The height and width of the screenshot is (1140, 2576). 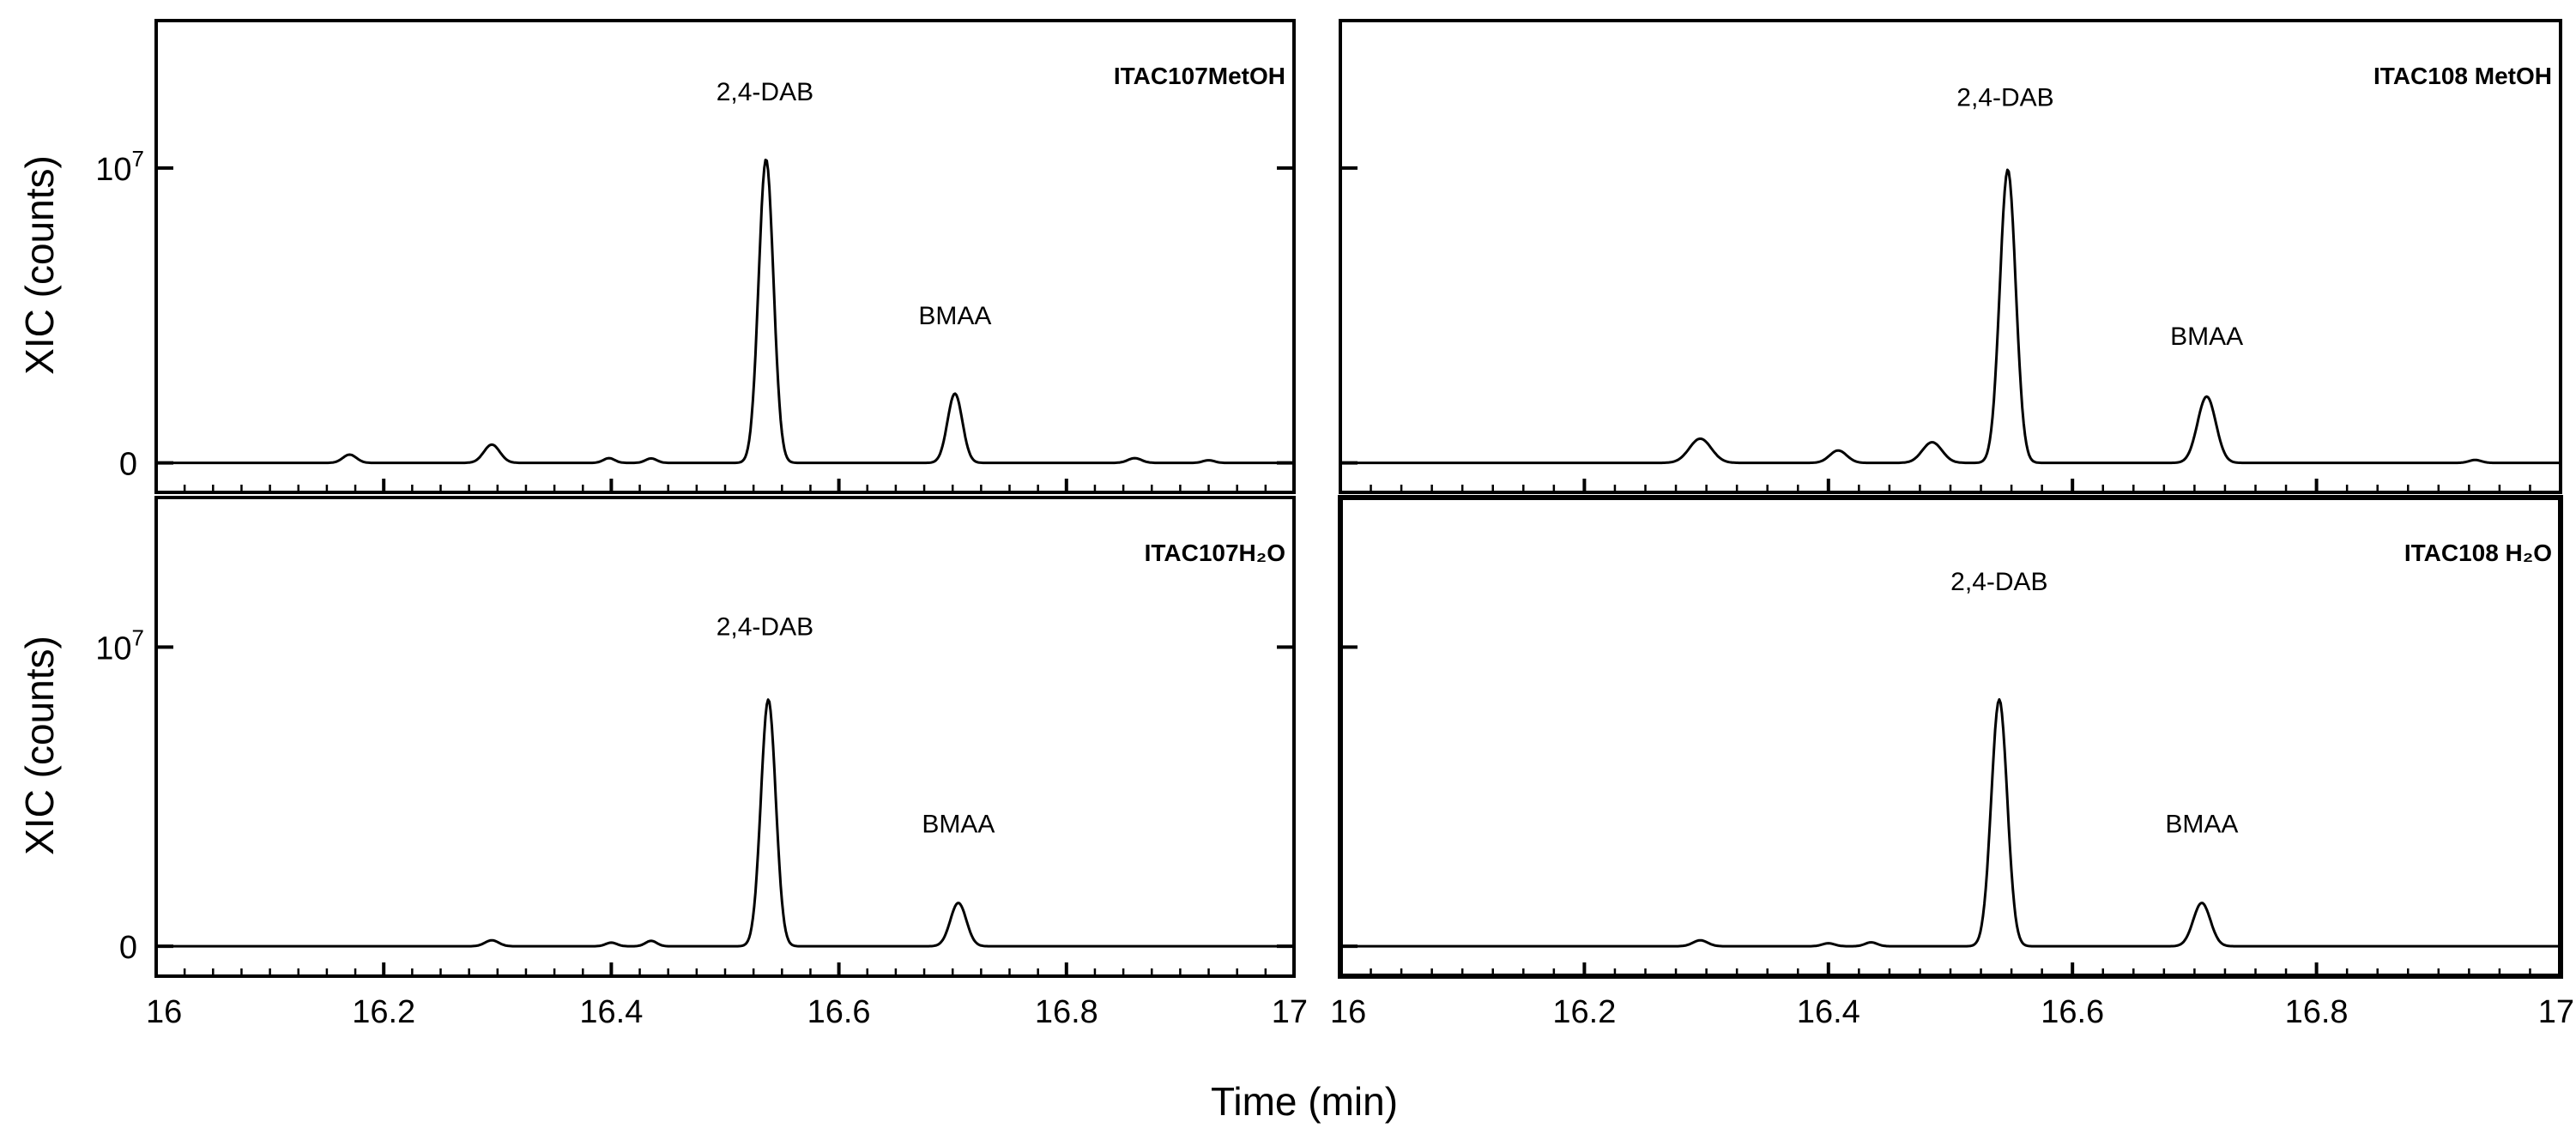 What do you see at coordinates (2478, 553) in the screenshot?
I see `panel-title: ITAC108 H₂O` at bounding box center [2478, 553].